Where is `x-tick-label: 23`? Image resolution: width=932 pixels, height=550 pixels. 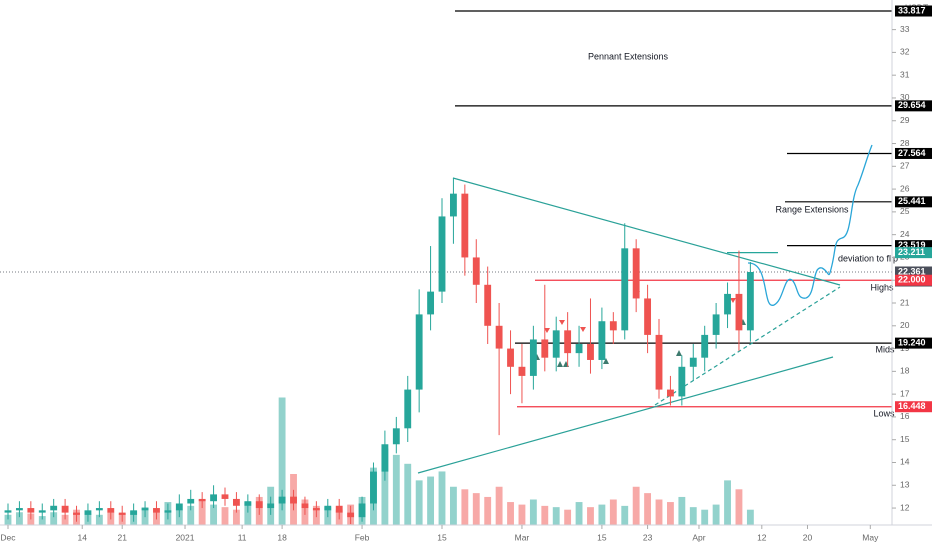 x-tick-label: 23 is located at coordinates (648, 537).